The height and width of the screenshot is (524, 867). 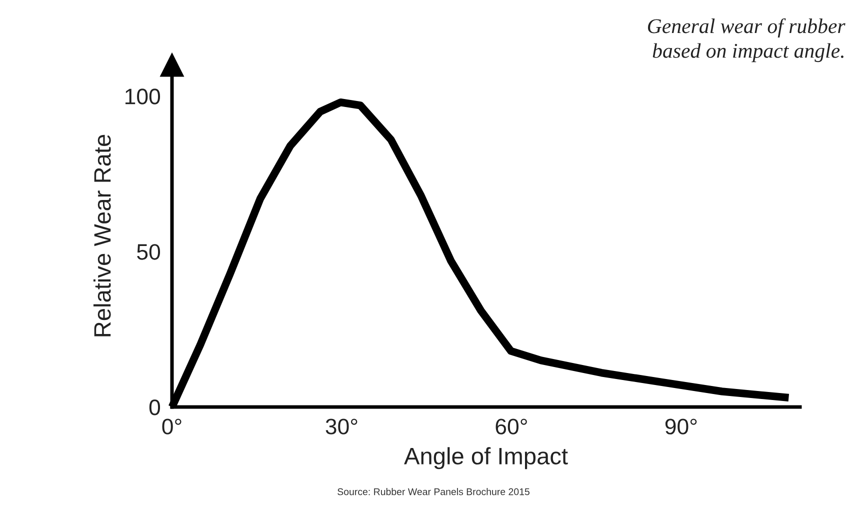 I want to click on x-tick-label: 90°, so click(x=681, y=426).